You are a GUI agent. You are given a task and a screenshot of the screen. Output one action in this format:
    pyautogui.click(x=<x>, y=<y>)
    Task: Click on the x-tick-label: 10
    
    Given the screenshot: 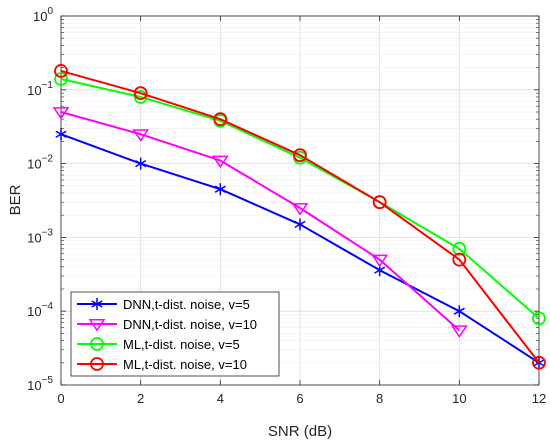 What is the action you would take?
    pyautogui.click(x=459, y=398)
    